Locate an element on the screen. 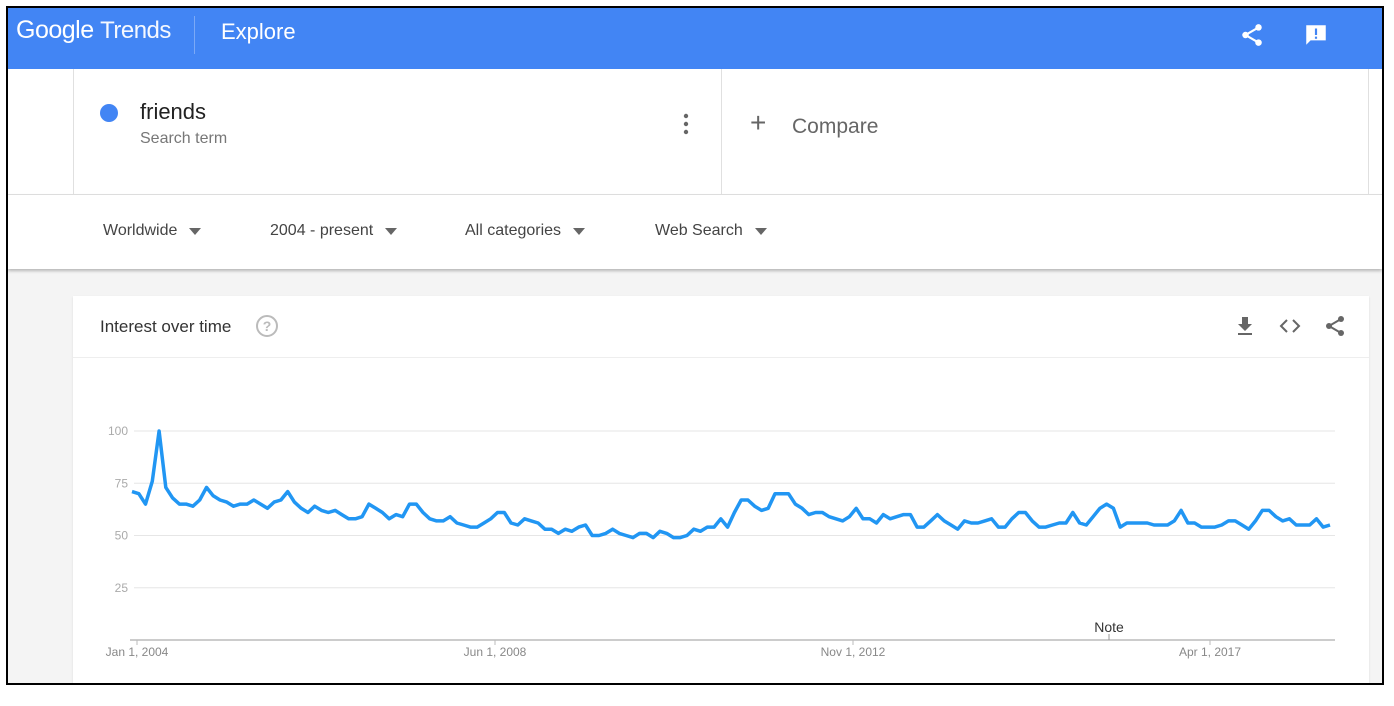 This screenshot has width=1394, height=706. logo-trends: Trends is located at coordinates (135, 30).